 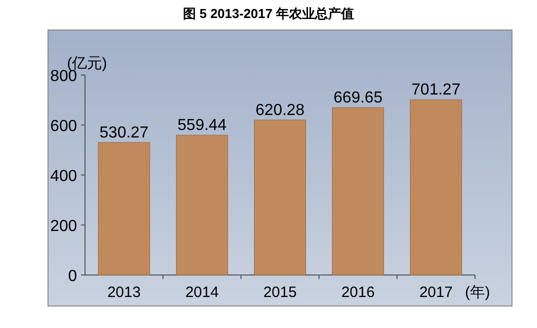 I want to click on x-axis-title: (年), so click(x=477, y=292).